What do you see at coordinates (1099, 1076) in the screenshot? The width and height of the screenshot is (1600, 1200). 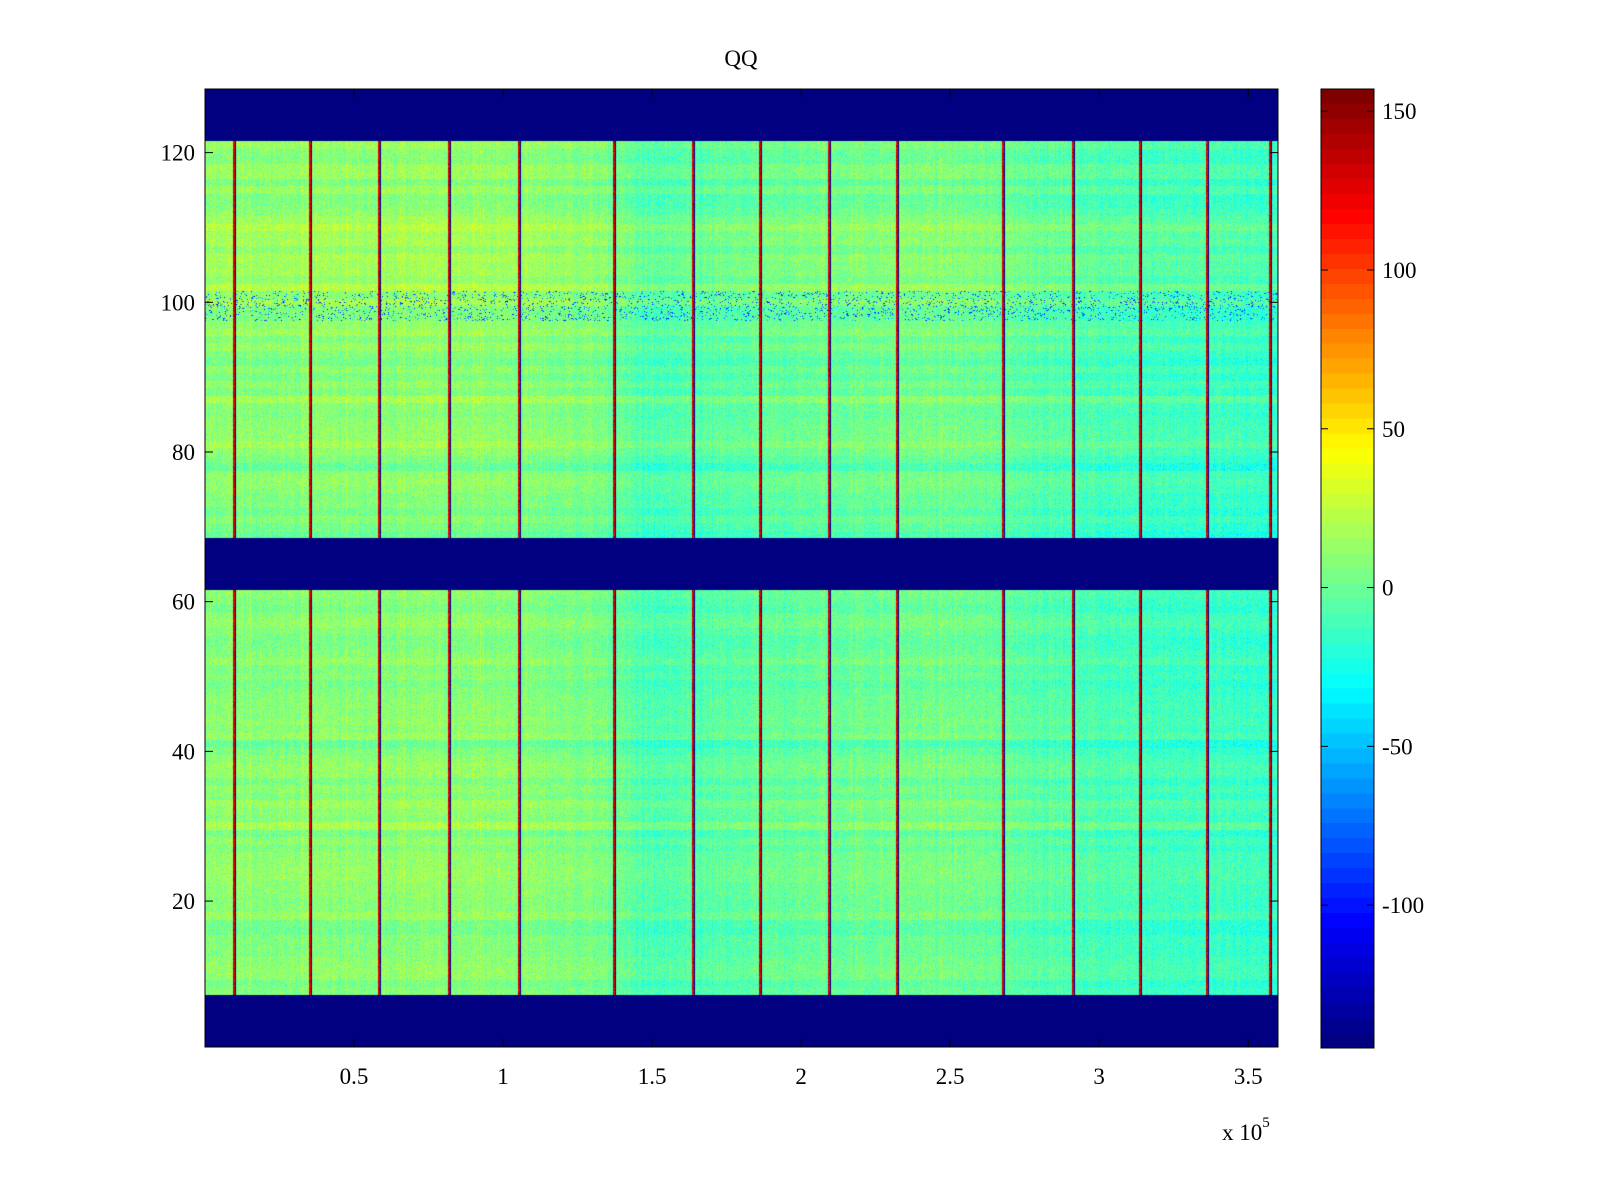 I see `x-tick-label: 3` at bounding box center [1099, 1076].